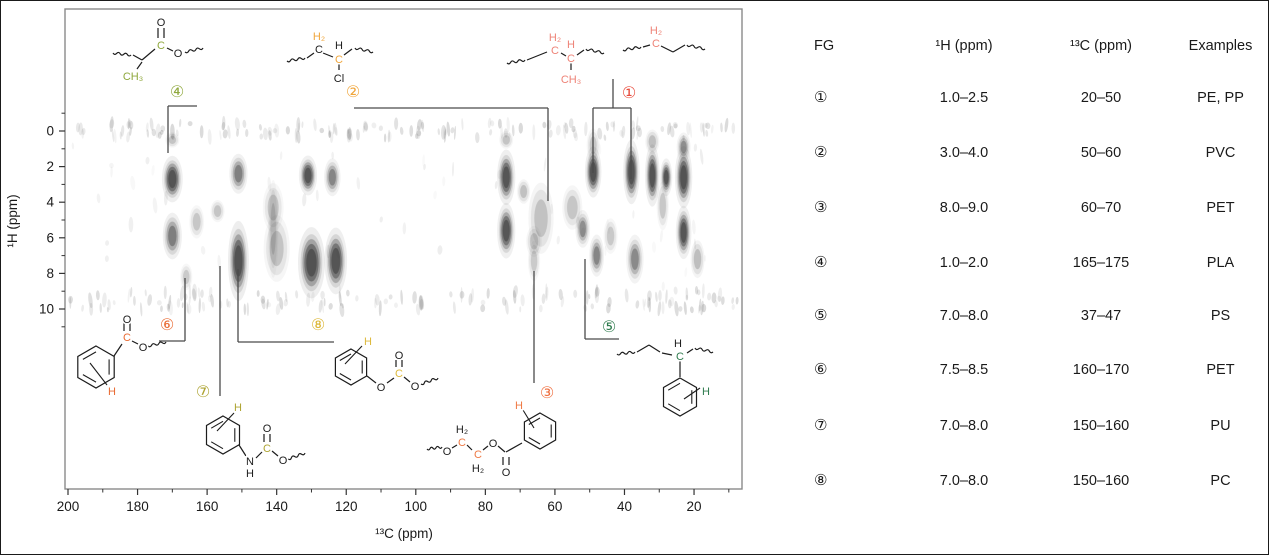 Image resolution: width=1269 pixels, height=555 pixels. I want to click on fg-number-1: ①, so click(629, 93).